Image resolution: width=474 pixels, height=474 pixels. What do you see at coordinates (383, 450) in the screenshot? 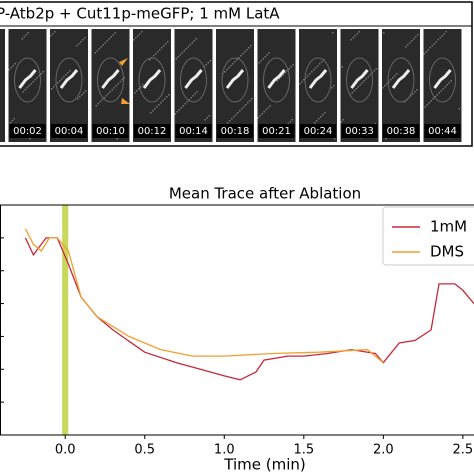
I see `x-tick-label: 2.0` at bounding box center [383, 450].